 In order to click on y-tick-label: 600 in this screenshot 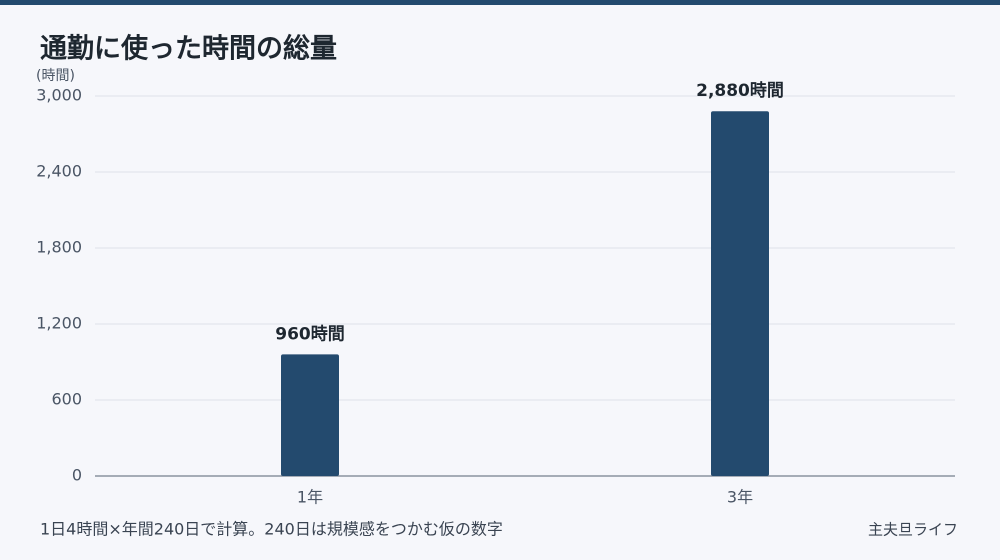, I will do `click(66, 399)`.